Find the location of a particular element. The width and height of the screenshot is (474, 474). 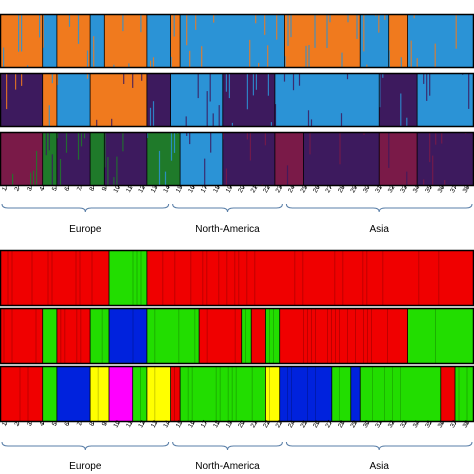

population-tick-label: 29 is located at coordinates (354, 424).